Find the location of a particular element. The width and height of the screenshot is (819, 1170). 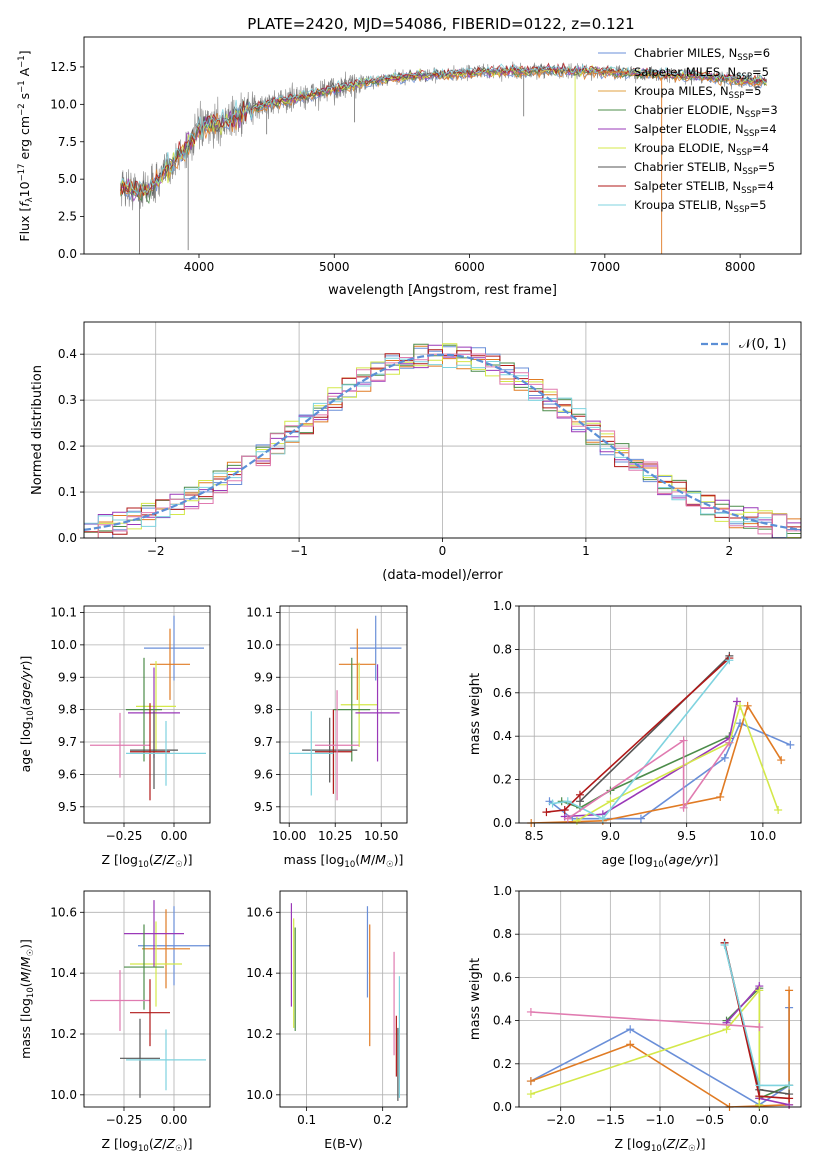

y-tick-label: 10.1 is located at coordinates (63, 612).